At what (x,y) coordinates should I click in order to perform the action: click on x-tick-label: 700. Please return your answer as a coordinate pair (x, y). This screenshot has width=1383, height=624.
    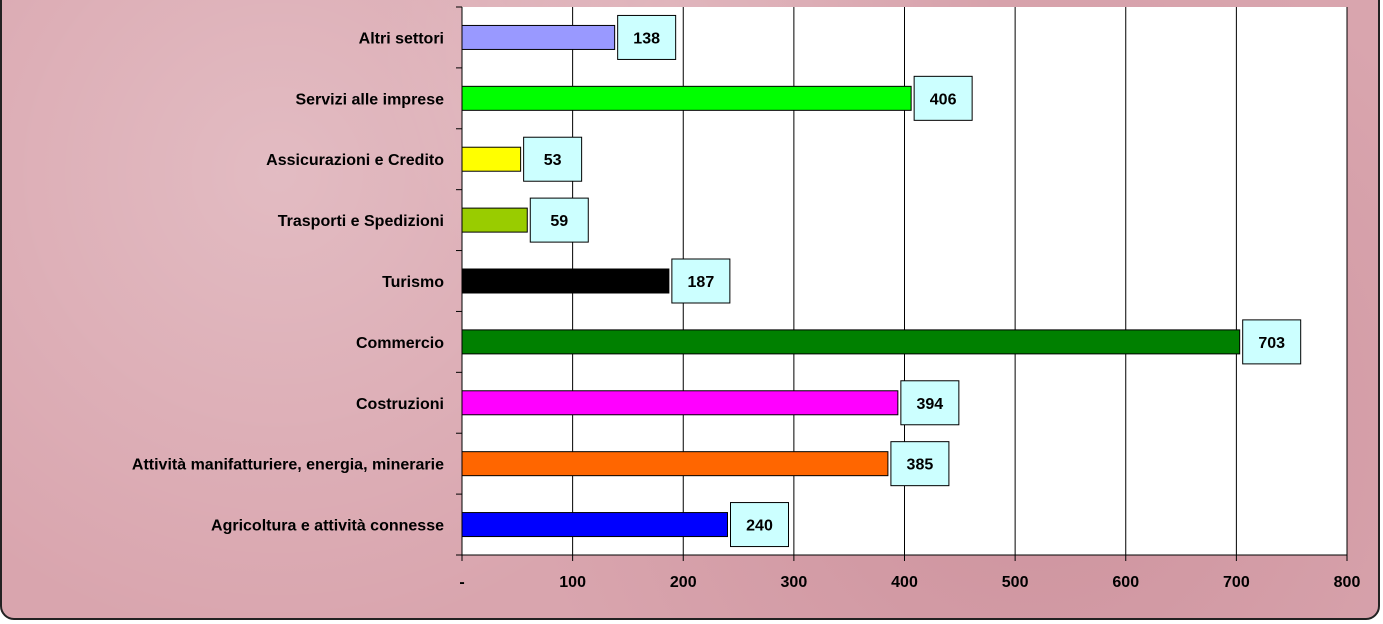
    Looking at the image, I should click on (1236, 582).